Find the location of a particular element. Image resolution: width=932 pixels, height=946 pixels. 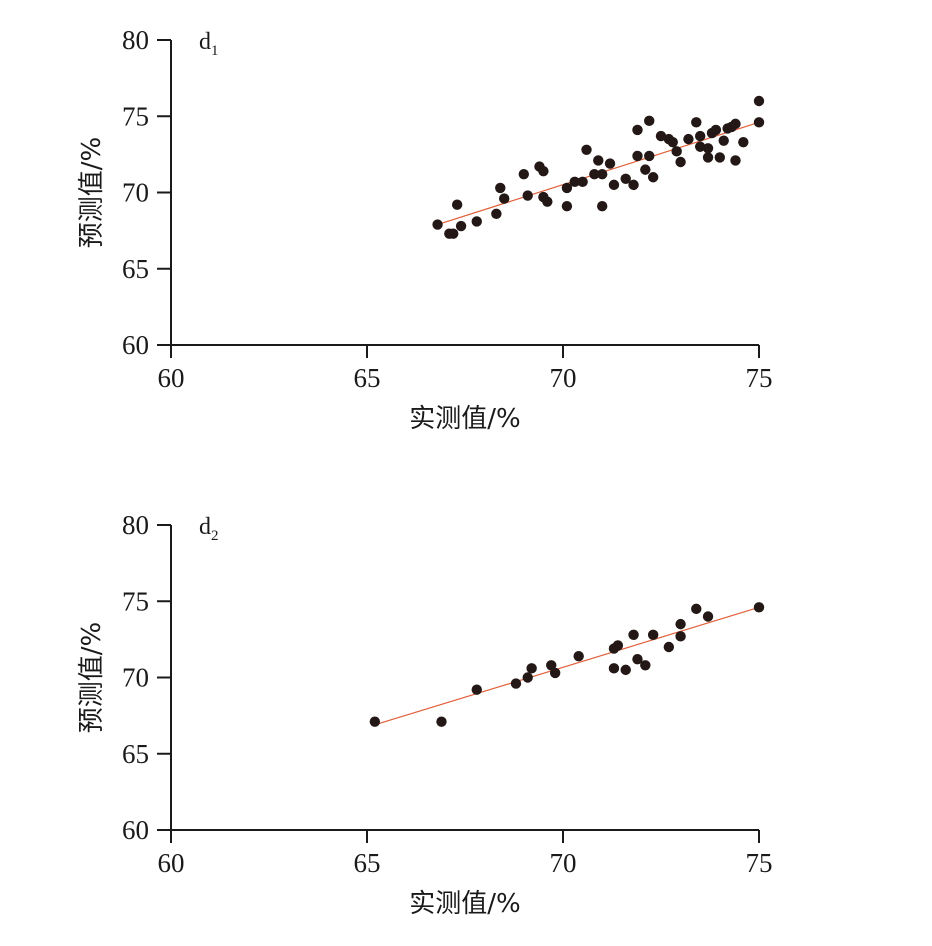

panel-subscript: 2 is located at coordinates (215, 536).